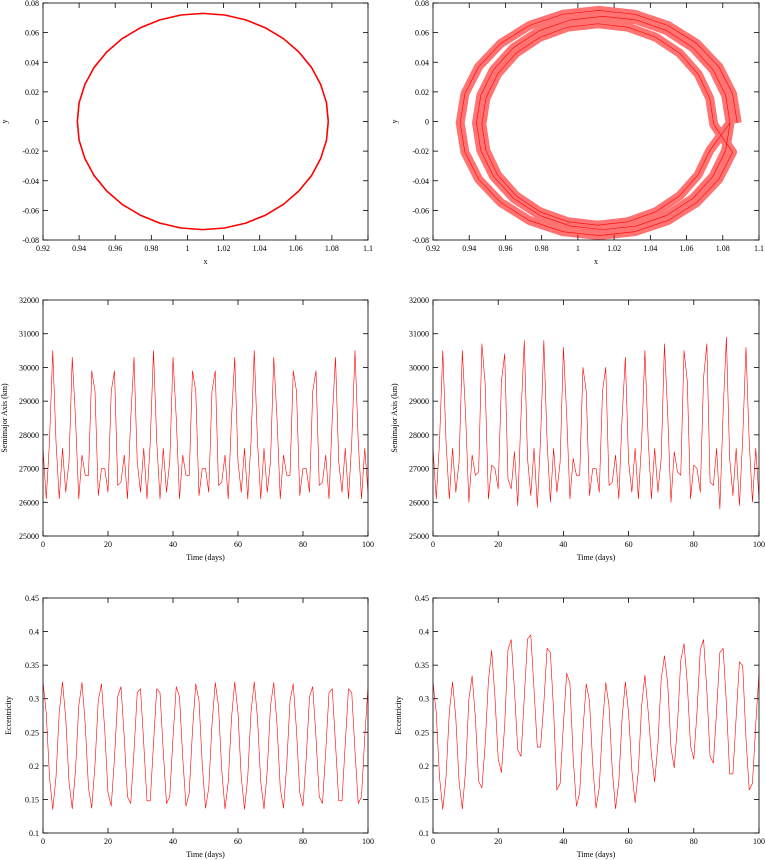 The width and height of the screenshot is (765, 860). What do you see at coordinates (4, 122) in the screenshot?
I see `y-axis-label: y` at bounding box center [4, 122].